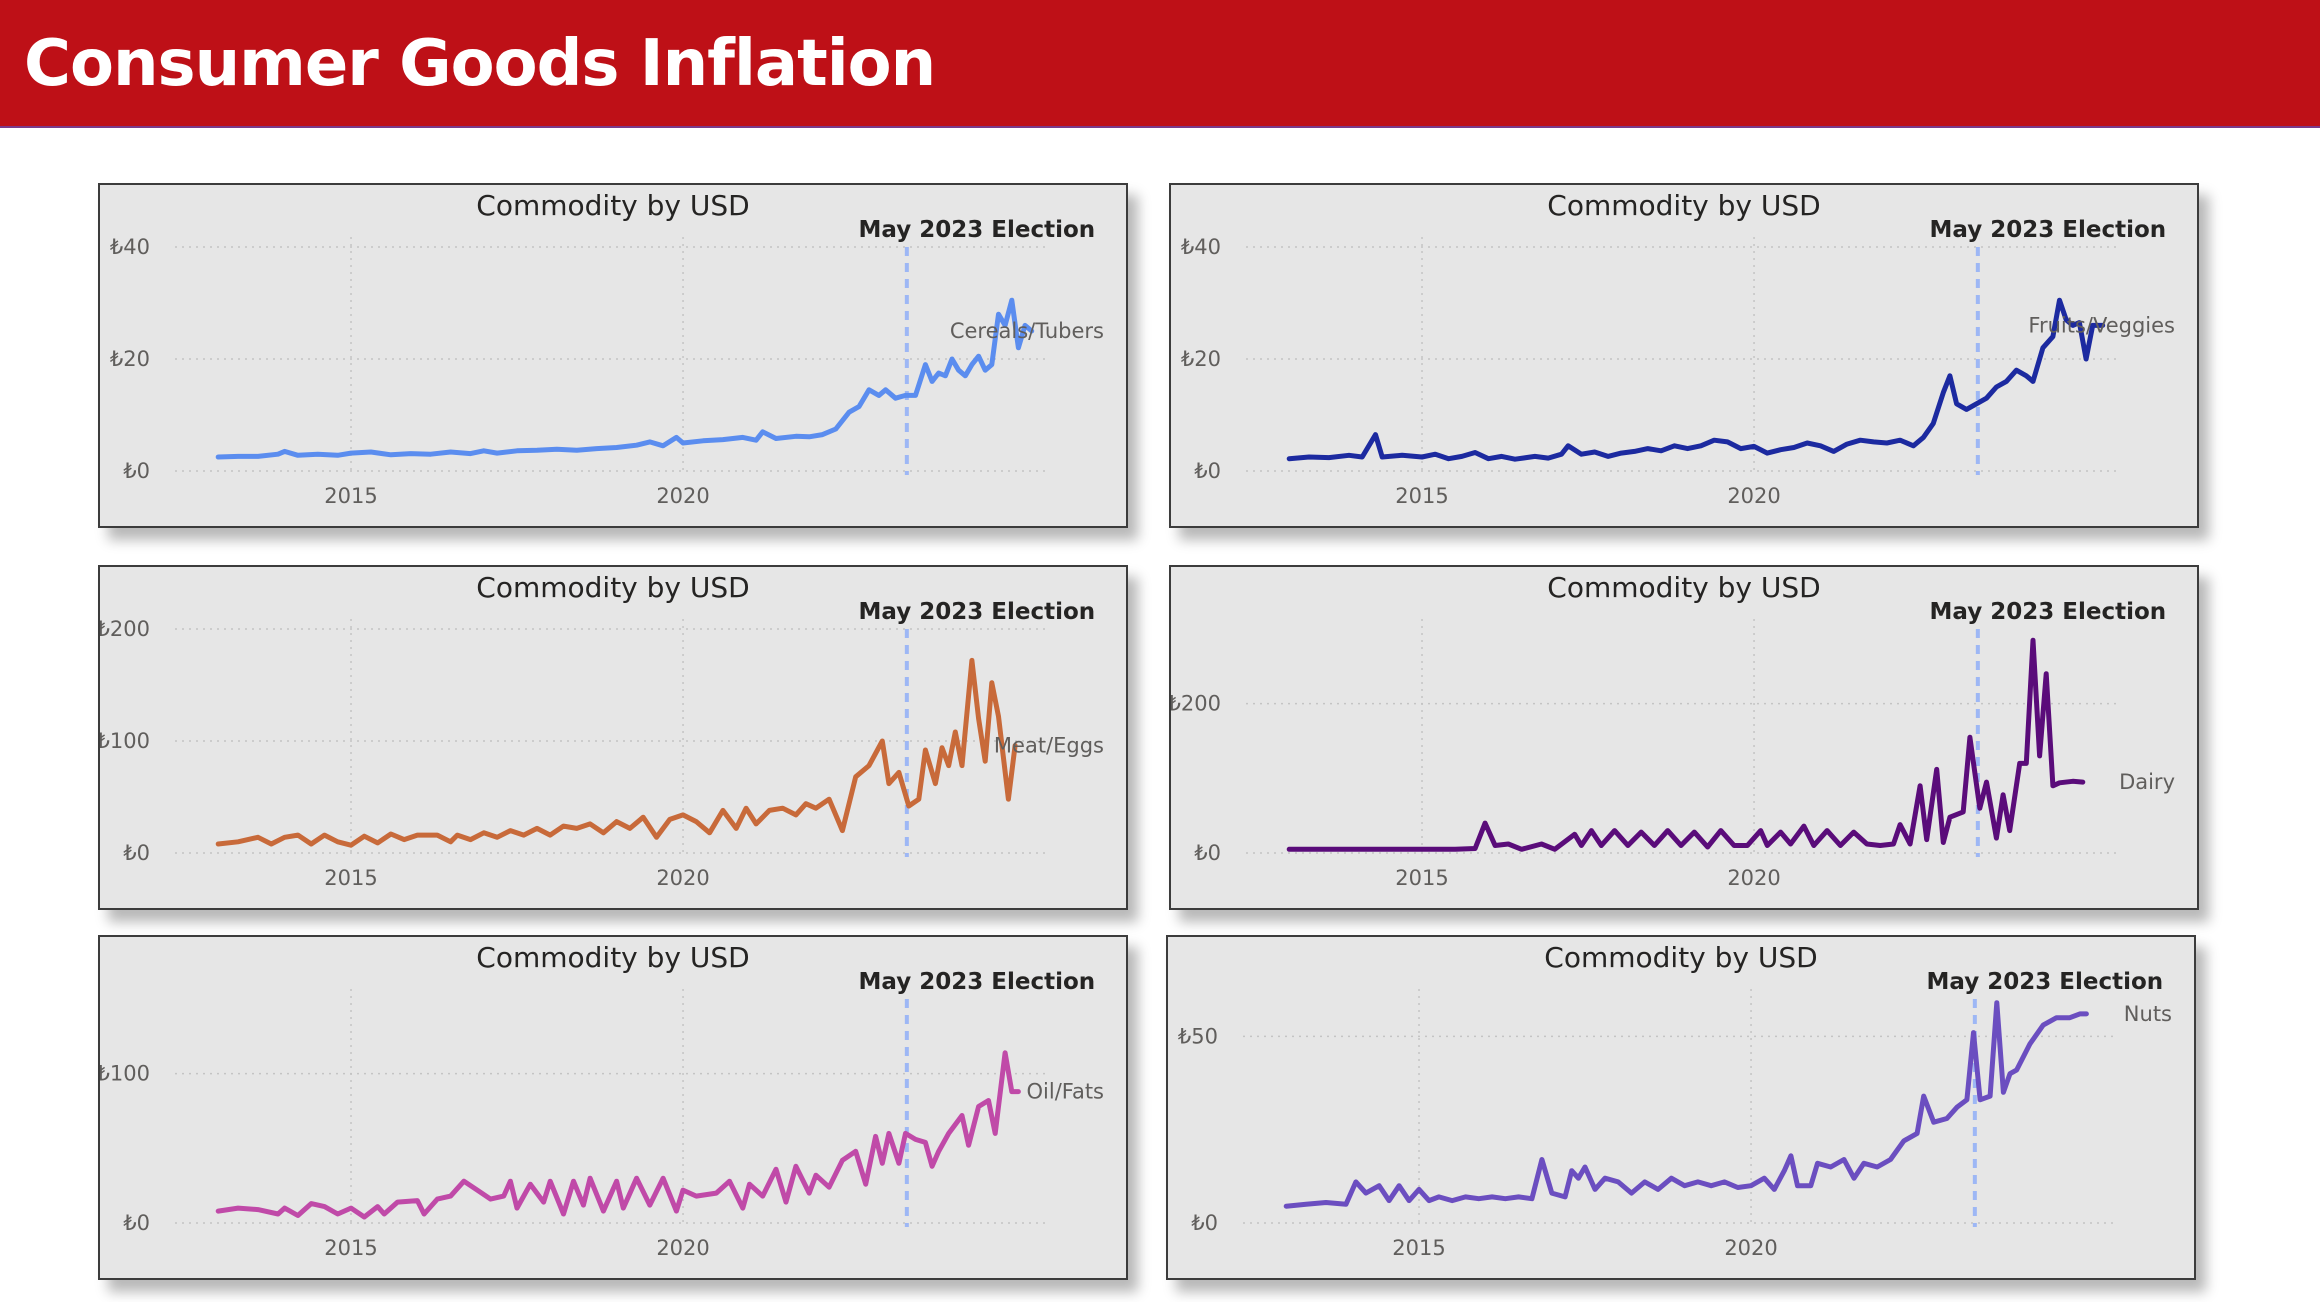 Image resolution: width=2320 pixels, height=1302 pixels. Describe the element at coordinates (1198, 1036) in the screenshot. I see `y-tick-label: ₺50` at that location.